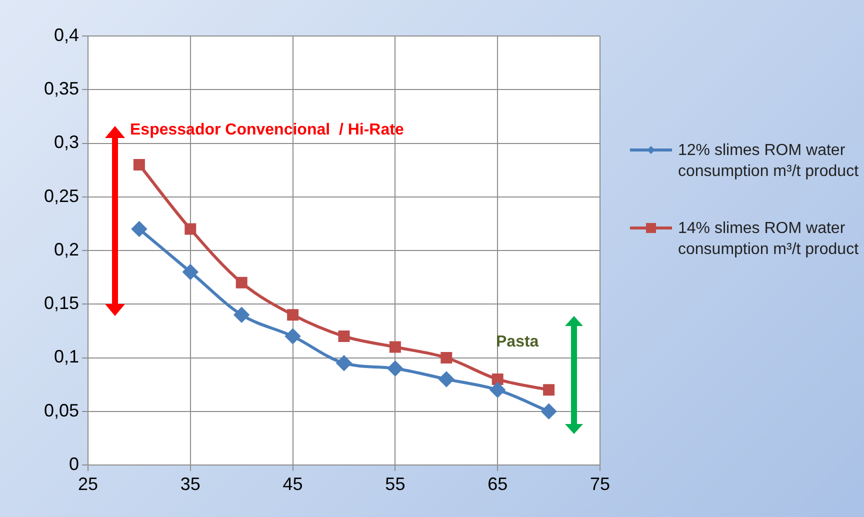 This screenshot has width=864, height=517. Describe the element at coordinates (66, 142) in the screenshot. I see `y-tick-label: 0,3` at that location.